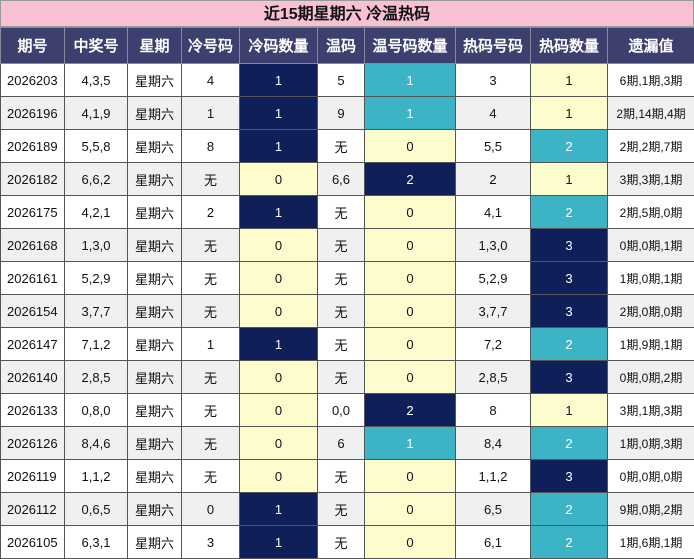  I want to click on header-warm-count: 温号码数量, so click(410, 45).